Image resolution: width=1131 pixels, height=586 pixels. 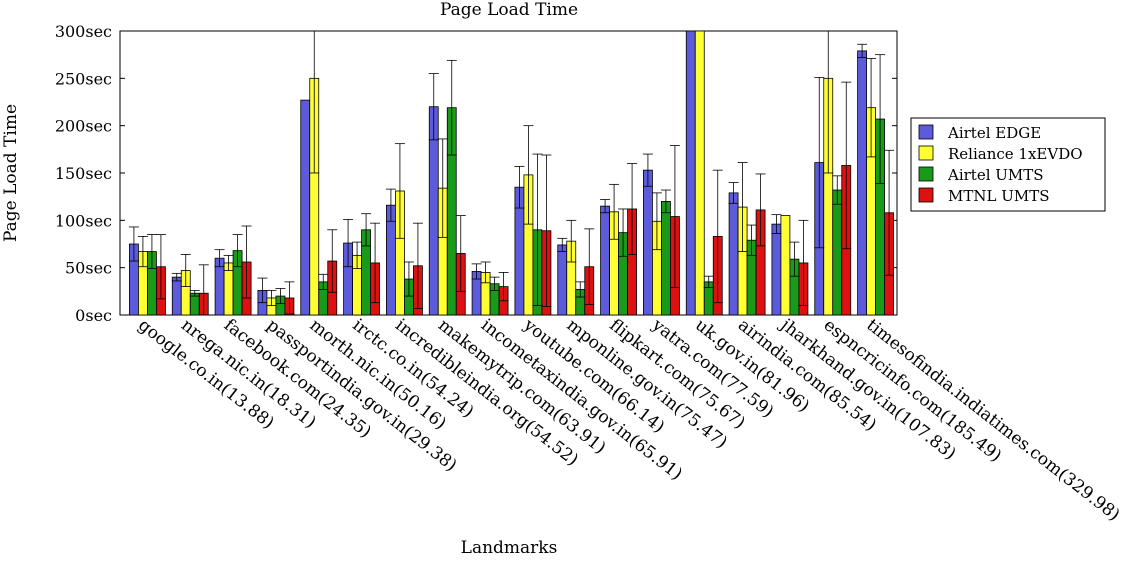 I want to click on legend-label: Reliance 1xEVDO, so click(x=1015, y=154).